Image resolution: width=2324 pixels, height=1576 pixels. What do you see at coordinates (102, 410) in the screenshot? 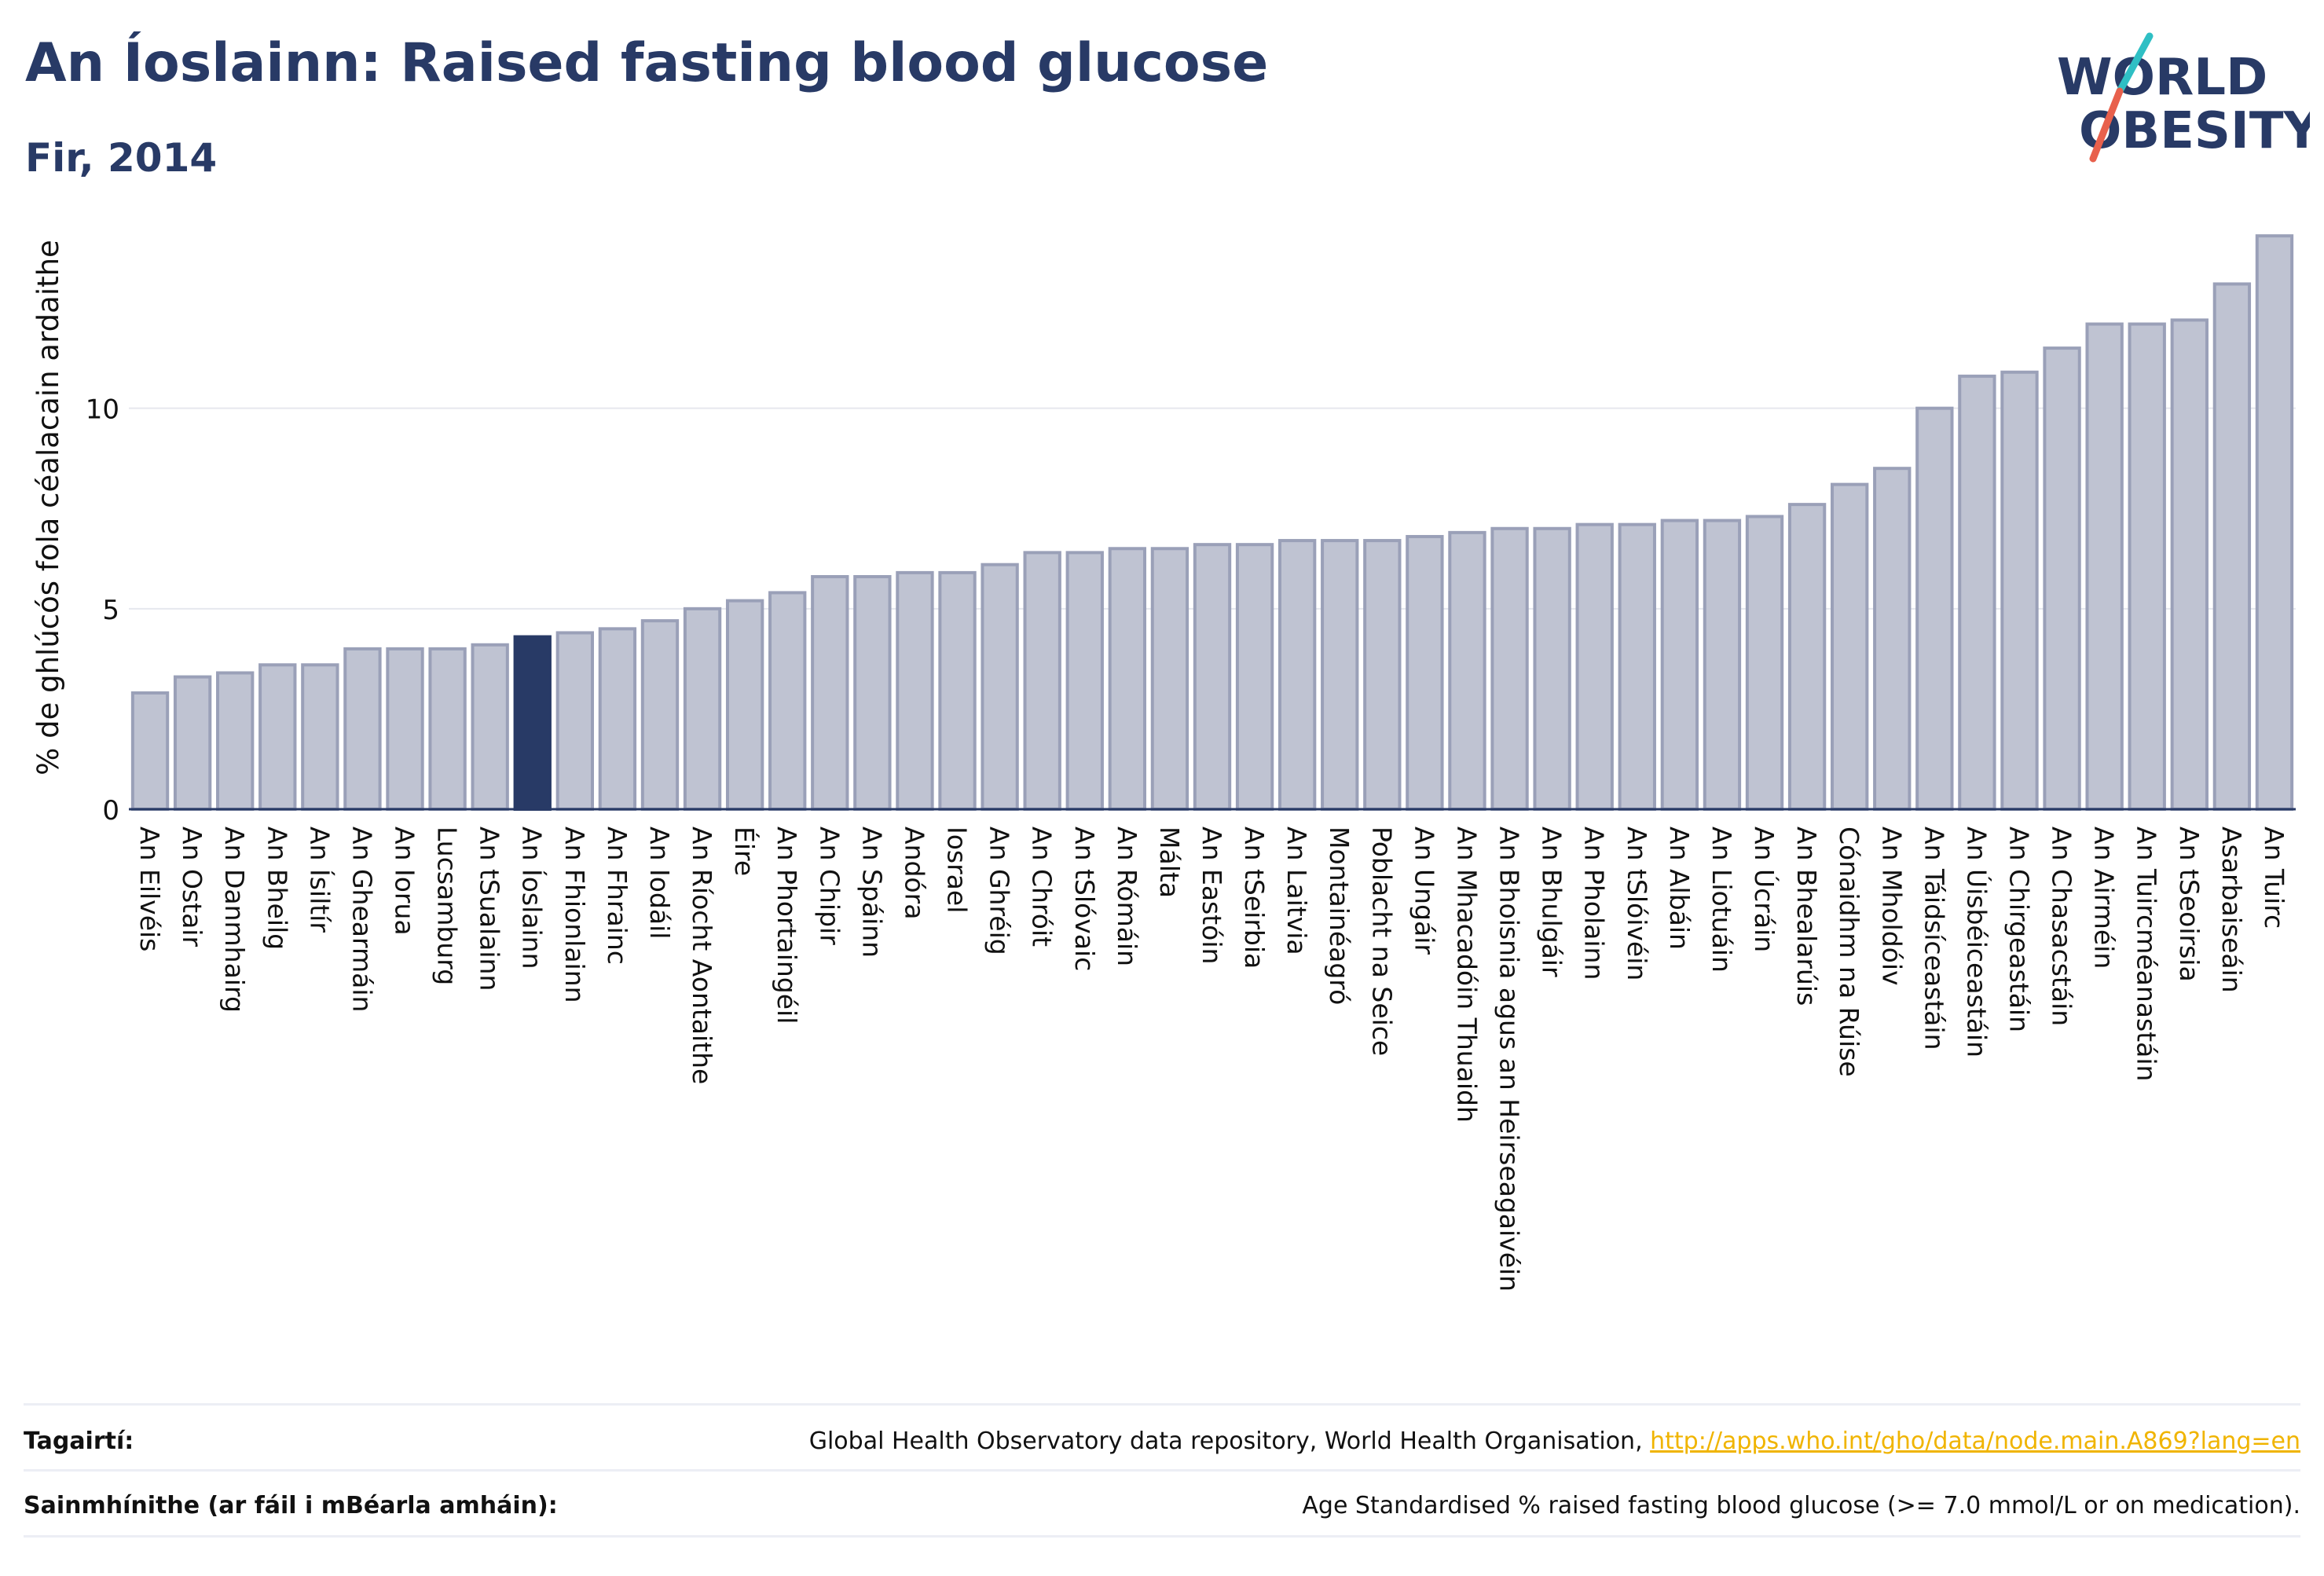
I see `y-tick-label: 10` at bounding box center [102, 410].